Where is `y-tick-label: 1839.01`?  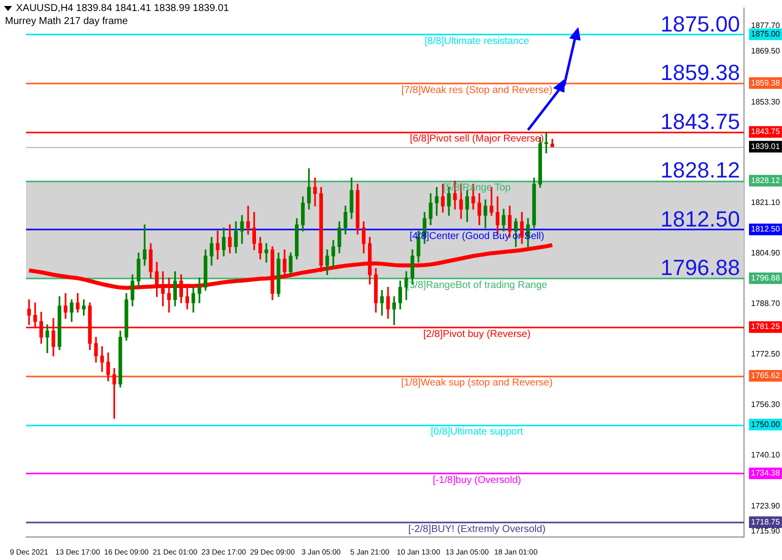
y-tick-label: 1839.01 is located at coordinates (765, 146).